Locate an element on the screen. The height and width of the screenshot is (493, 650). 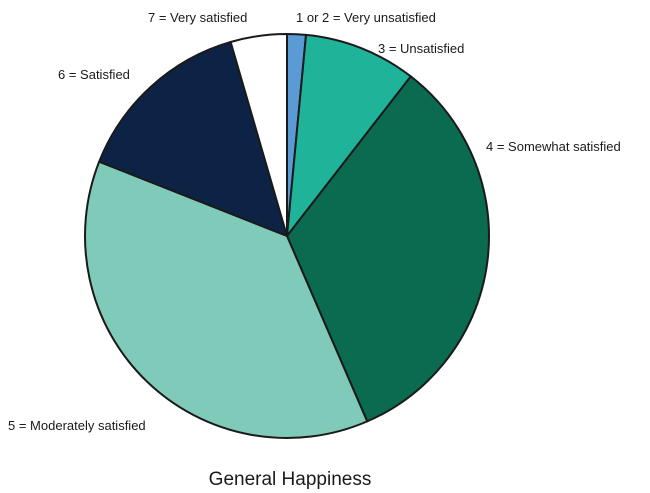
slice-label-somewhat-satisfied: 4 = Somewhat satisfied is located at coordinates (553, 146).